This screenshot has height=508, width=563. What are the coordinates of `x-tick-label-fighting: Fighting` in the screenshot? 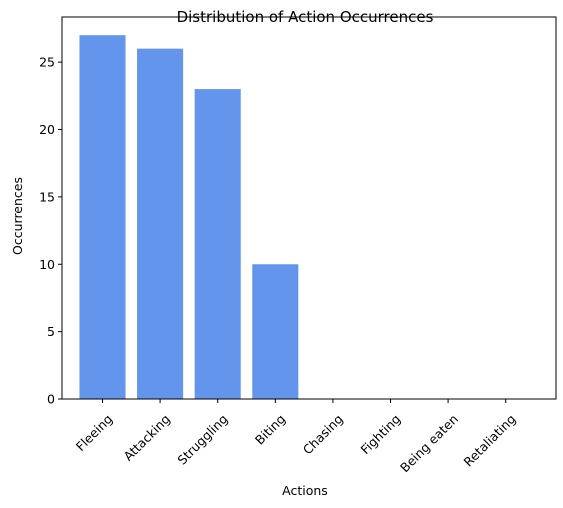 It's located at (381, 434).